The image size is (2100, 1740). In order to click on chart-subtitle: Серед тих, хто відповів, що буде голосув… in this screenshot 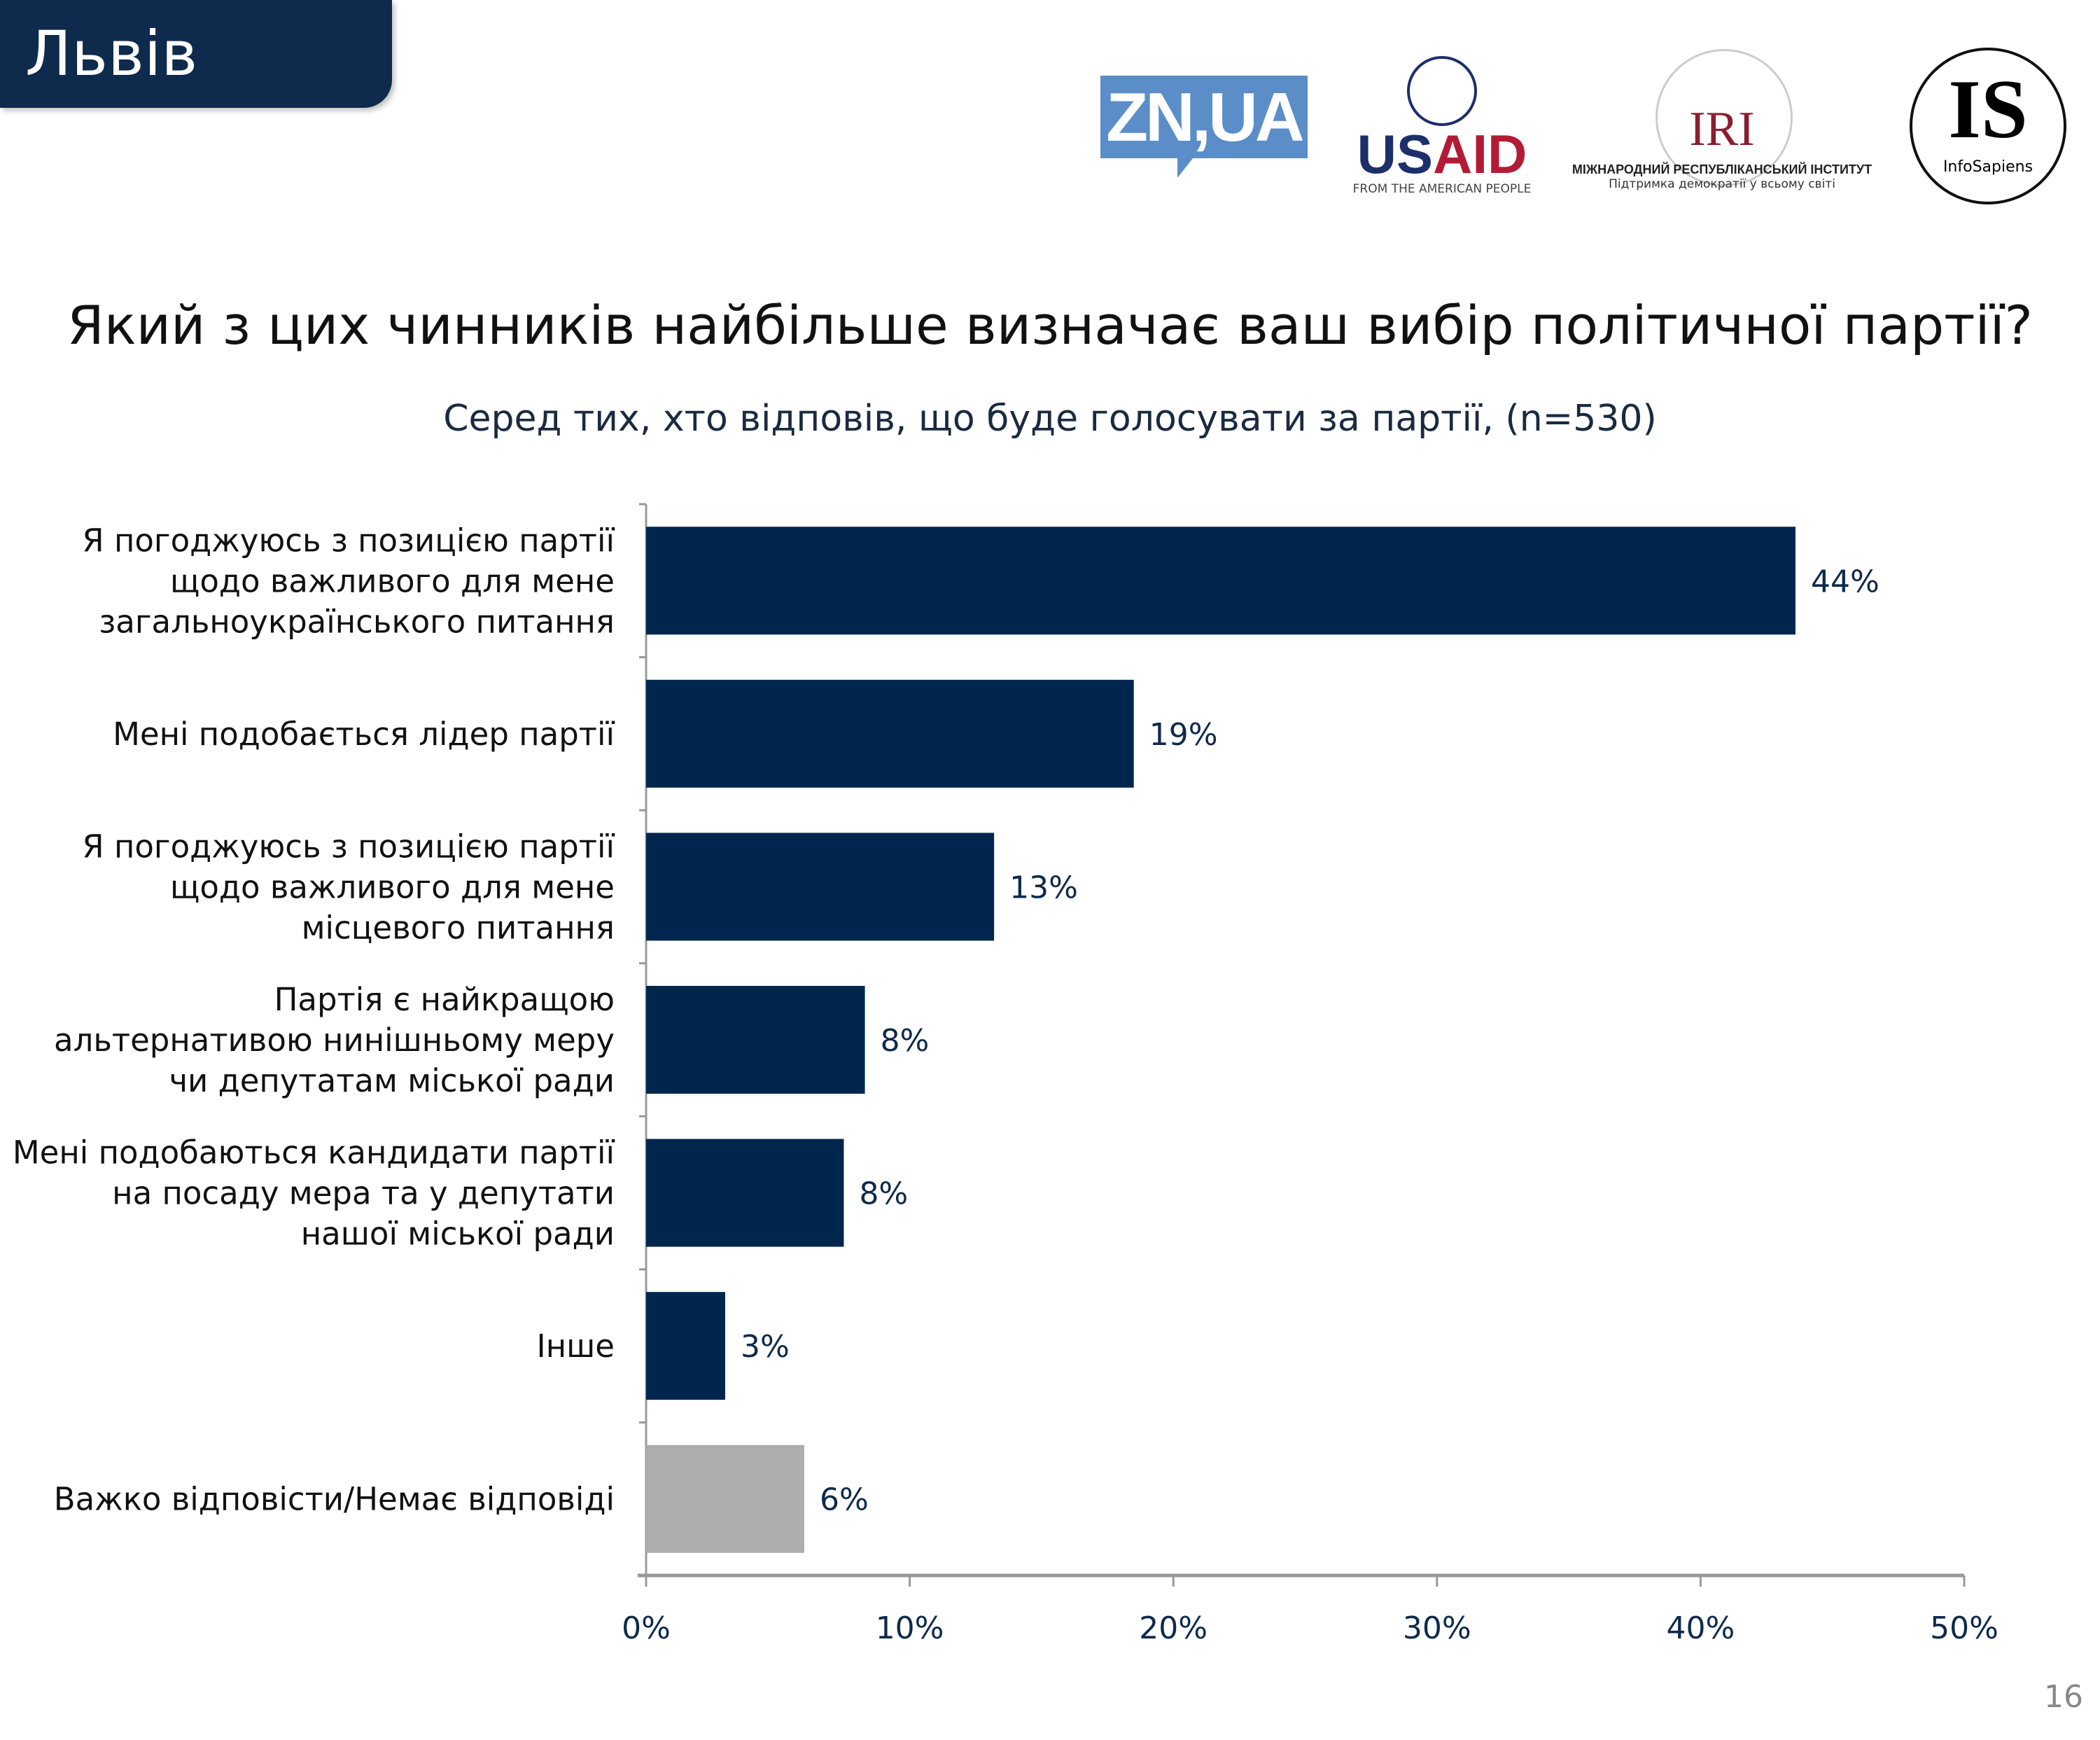, I will do `click(1050, 419)`.